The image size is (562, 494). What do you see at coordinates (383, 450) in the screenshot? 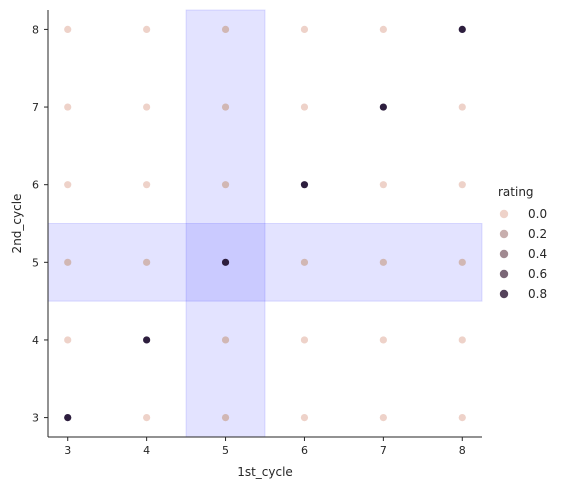
I see `x-tick-label: 7` at bounding box center [383, 450].